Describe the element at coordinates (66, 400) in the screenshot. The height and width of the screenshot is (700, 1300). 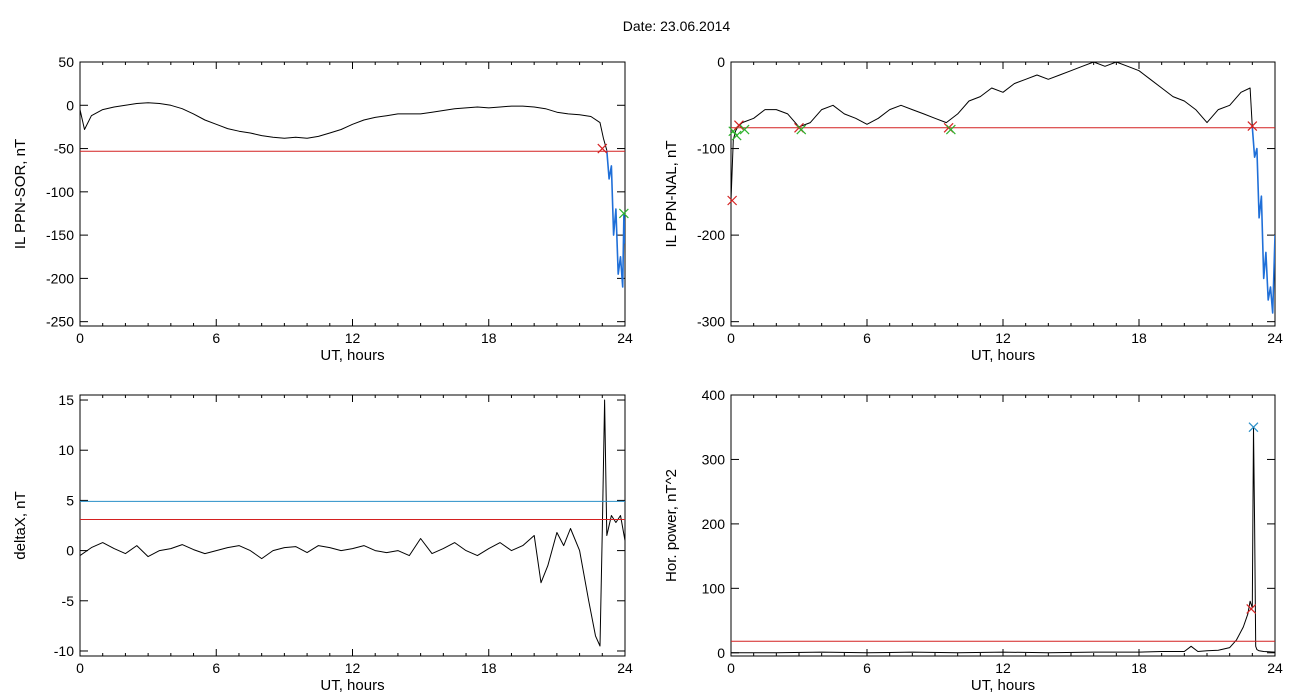
I see `y-tick-label: 15` at that location.